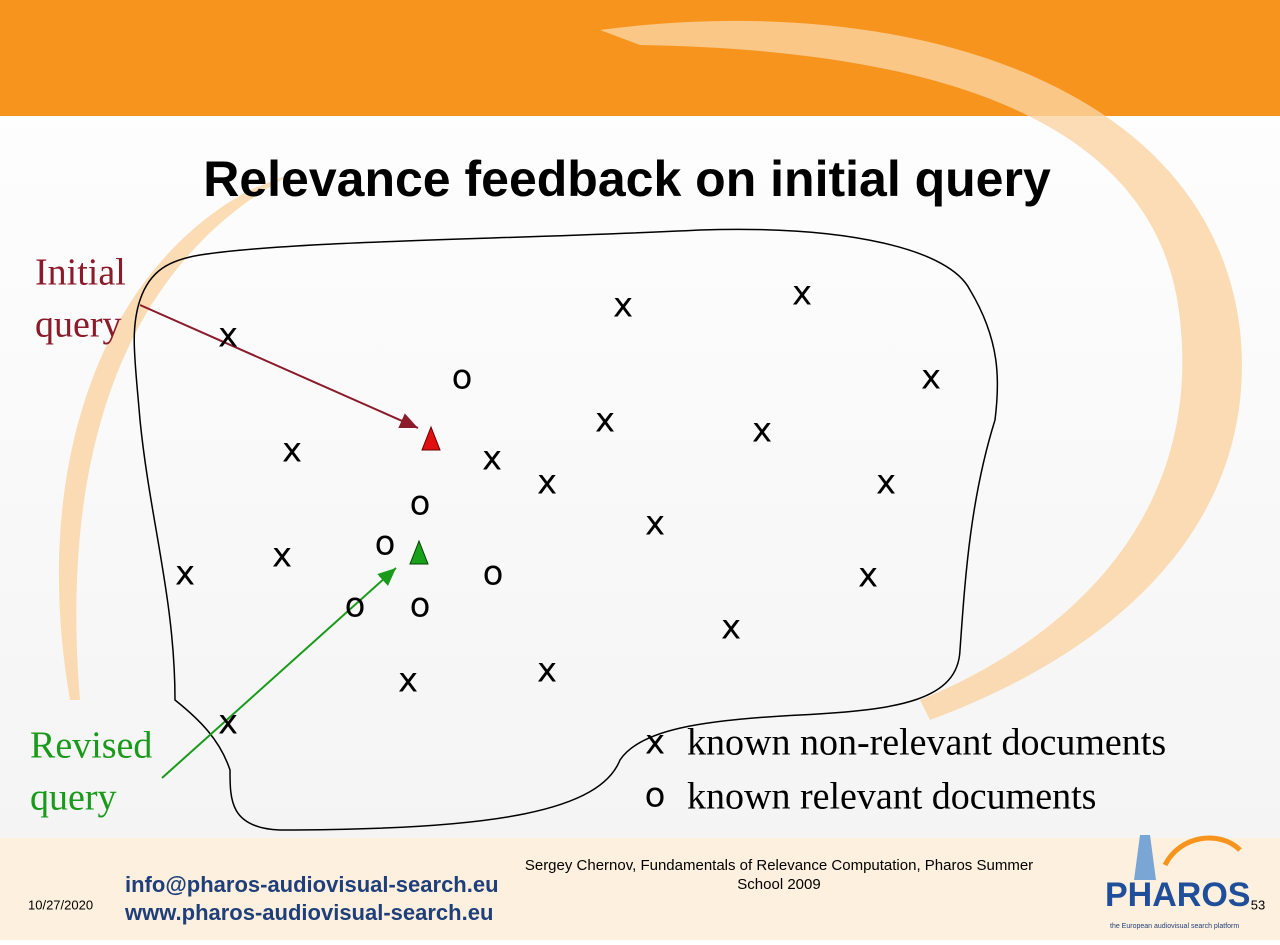  Describe the element at coordinates (73, 798) in the screenshot. I see `revised-label: query` at that location.